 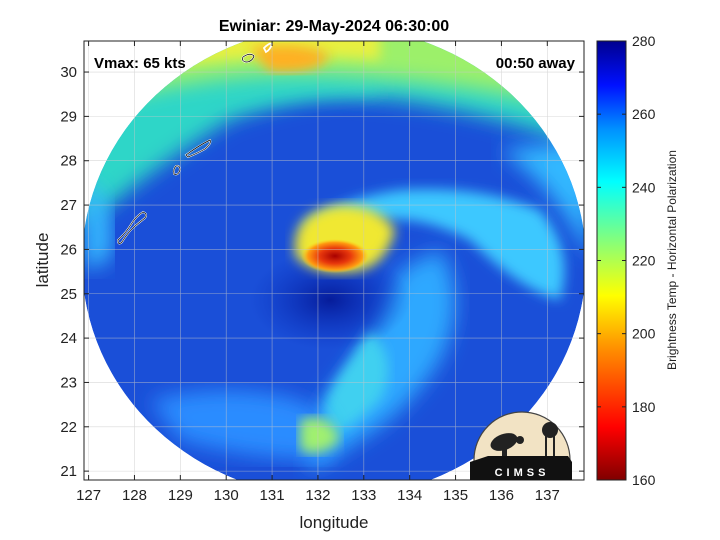 I want to click on x-tick-label: 135, so click(x=455, y=495).